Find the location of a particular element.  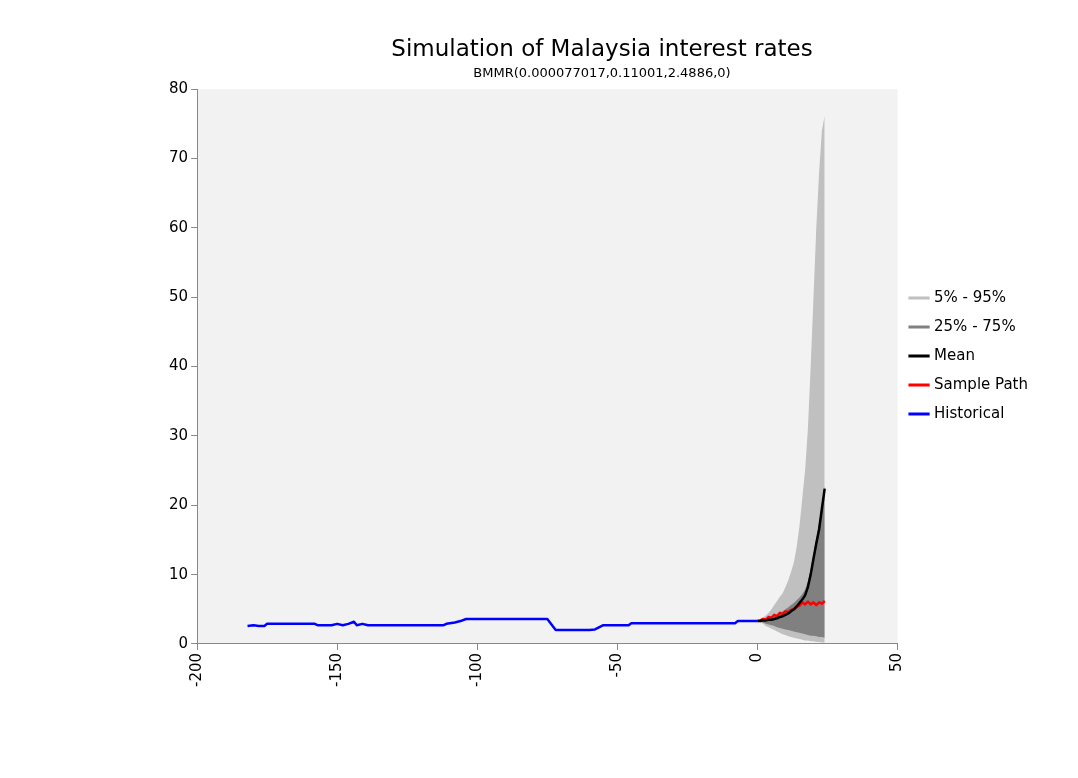

legend-label: Historical is located at coordinates (969, 412).